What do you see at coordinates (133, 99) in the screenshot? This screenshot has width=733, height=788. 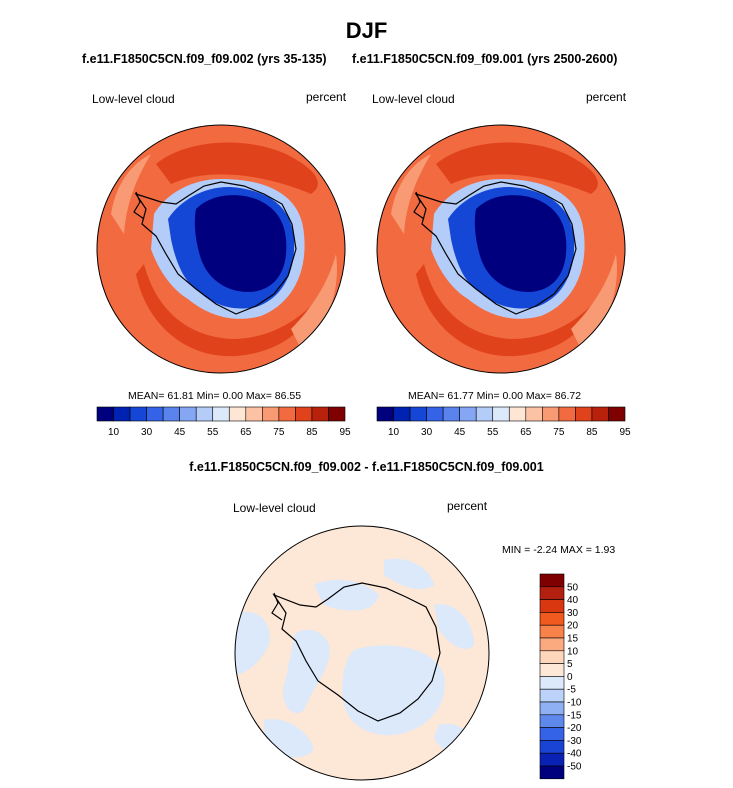 I see `panel-left-field-label: Low-level cloud` at bounding box center [133, 99].